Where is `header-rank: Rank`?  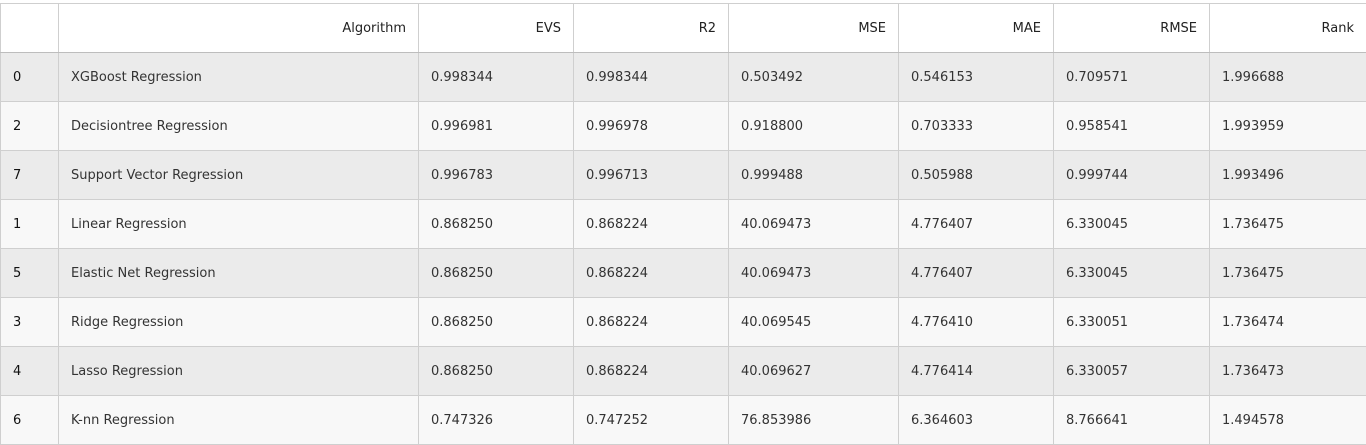
header-rank: Rank is located at coordinates (1287, 28).